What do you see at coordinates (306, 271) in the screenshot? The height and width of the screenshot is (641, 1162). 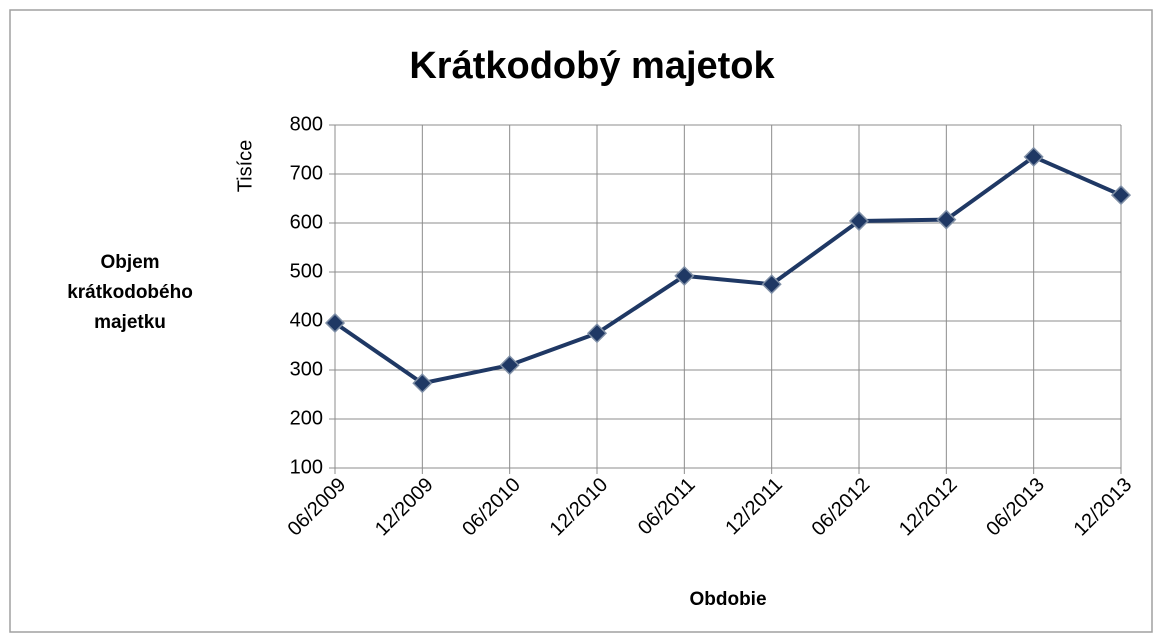 I see `y-tick-label: 500` at bounding box center [306, 271].